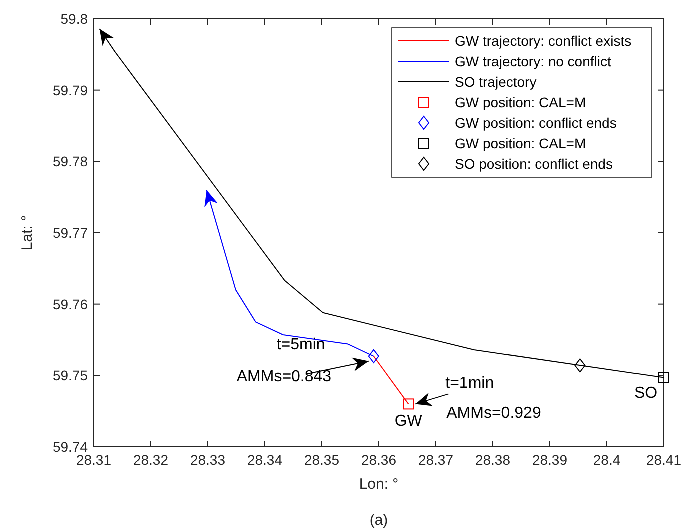 The width and height of the screenshot is (684, 531). What do you see at coordinates (536, 123) in the screenshot?
I see `legend-label: GW position: conflict ends` at bounding box center [536, 123].